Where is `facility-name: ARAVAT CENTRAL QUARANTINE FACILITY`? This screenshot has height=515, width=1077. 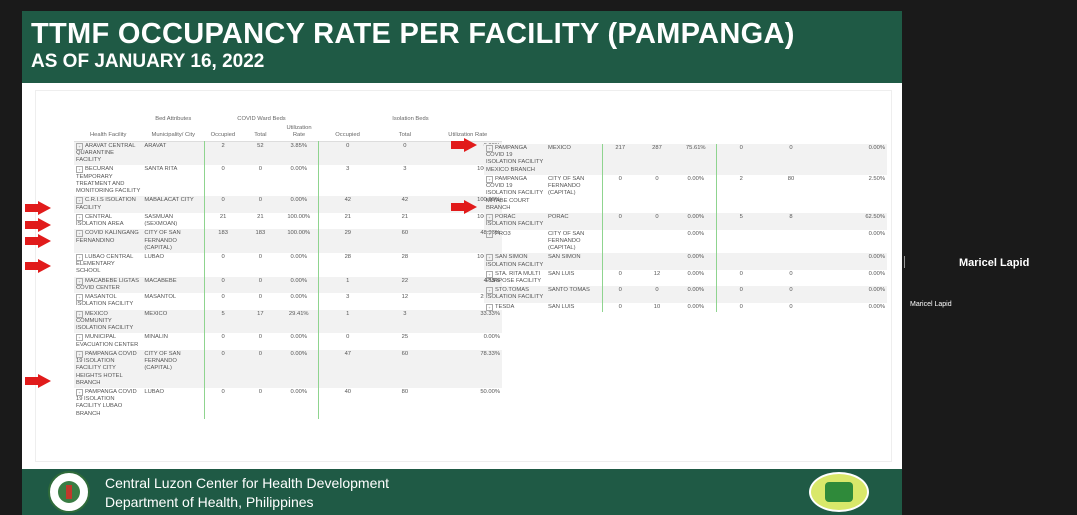
facility-name: ARAVAT CENTRAL QUARANTINE FACILITY is located at coordinates (106, 153).